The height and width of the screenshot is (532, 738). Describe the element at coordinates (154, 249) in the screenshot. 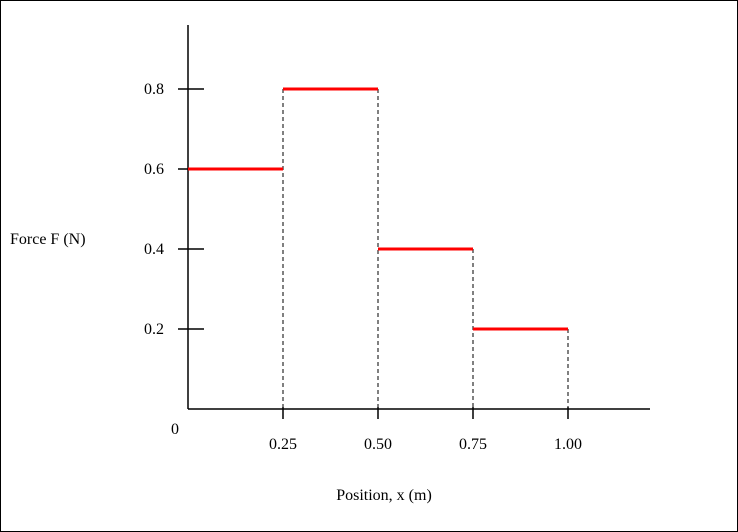

I see `y-tick-label: 0.4` at that location.